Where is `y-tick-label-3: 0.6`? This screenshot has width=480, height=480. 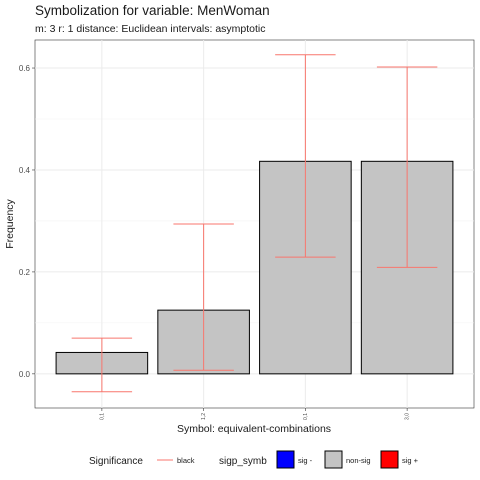
y-tick-label-3: 0.6 is located at coordinates (25, 68).